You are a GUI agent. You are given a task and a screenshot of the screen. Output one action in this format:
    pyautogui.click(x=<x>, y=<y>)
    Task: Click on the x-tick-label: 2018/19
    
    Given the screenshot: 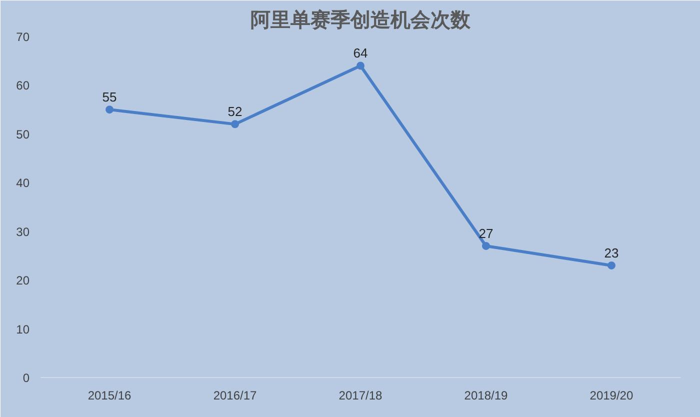 What is the action you would take?
    pyautogui.click(x=486, y=395)
    